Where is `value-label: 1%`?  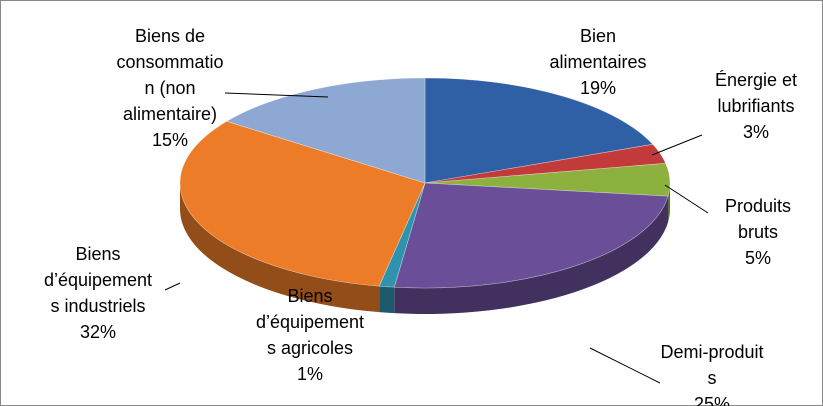
value-label: 1% is located at coordinates (310, 374).